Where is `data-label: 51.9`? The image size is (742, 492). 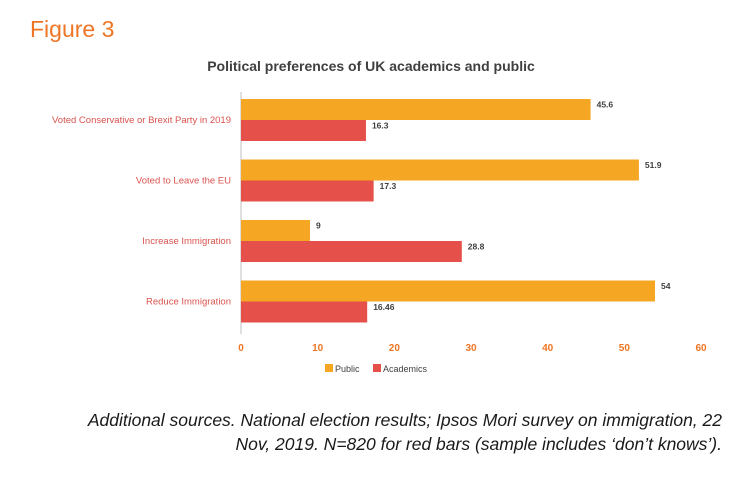
data-label: 51.9 is located at coordinates (653, 165).